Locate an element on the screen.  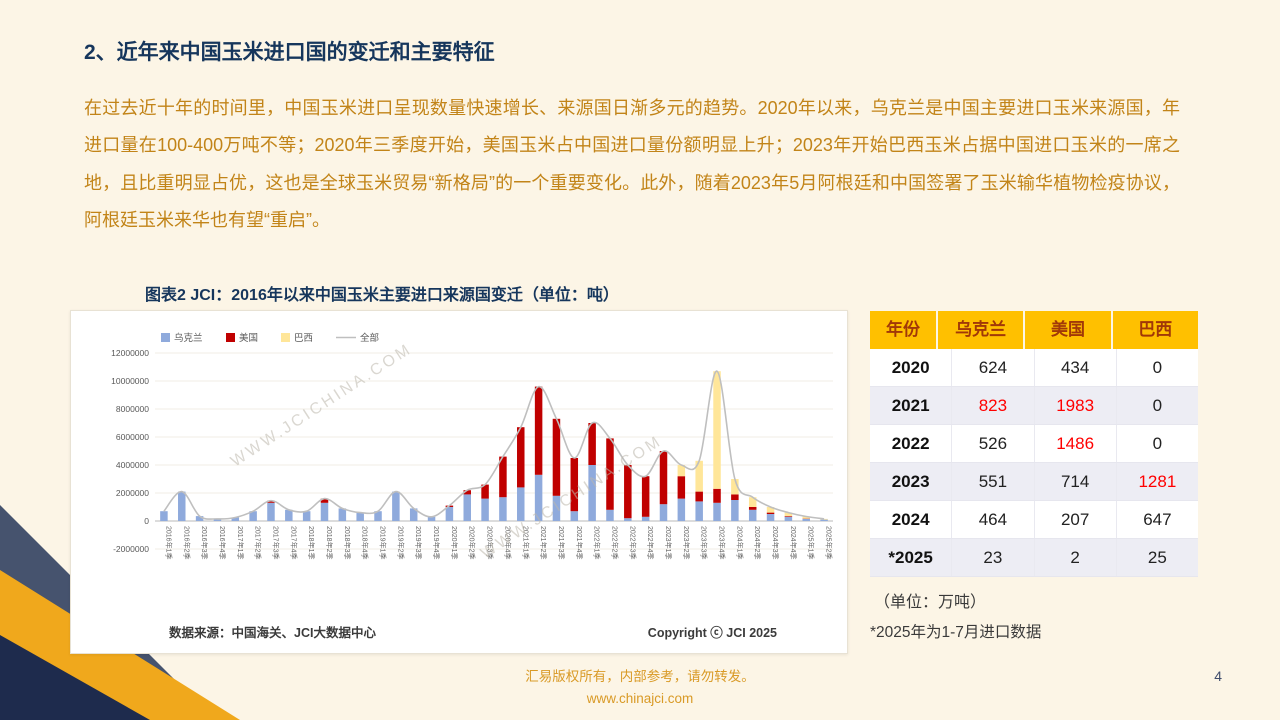
x-axis-label: 2023年3季 is located at coordinates (704, 542).